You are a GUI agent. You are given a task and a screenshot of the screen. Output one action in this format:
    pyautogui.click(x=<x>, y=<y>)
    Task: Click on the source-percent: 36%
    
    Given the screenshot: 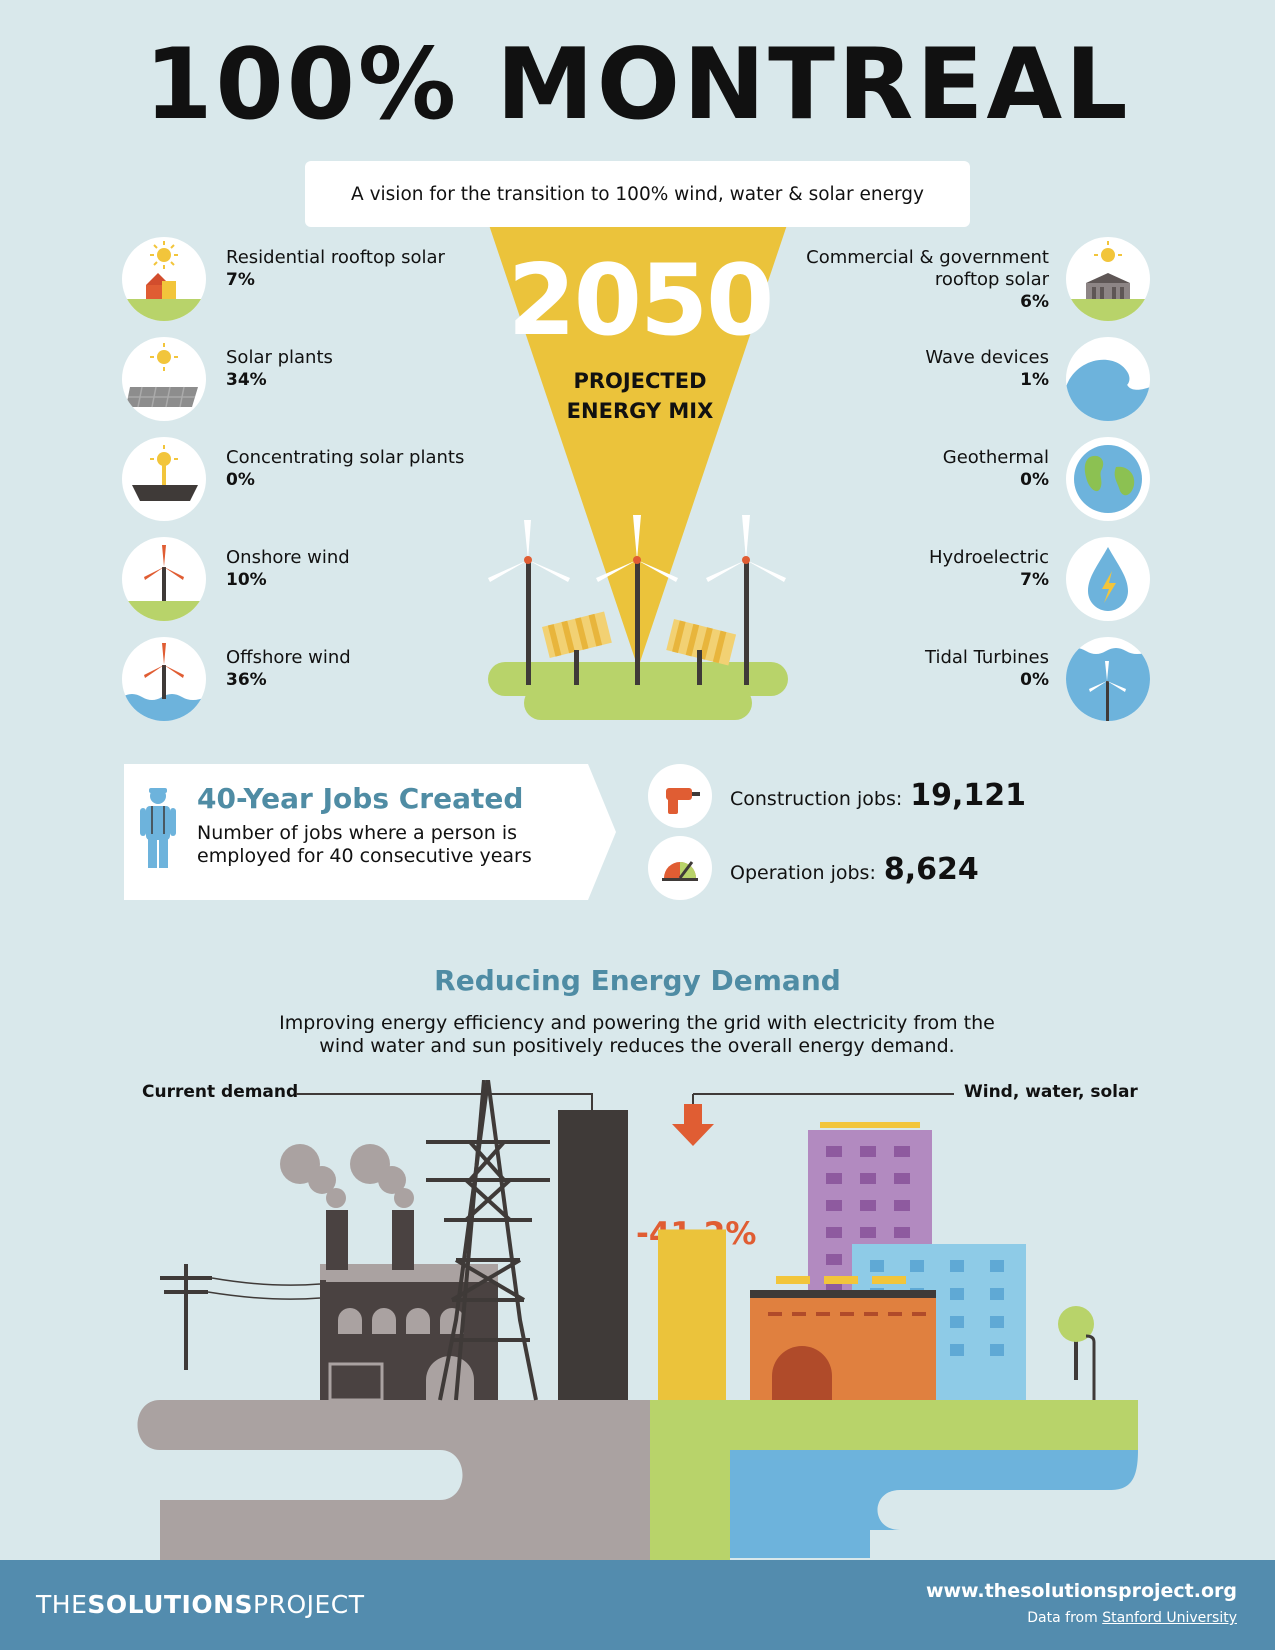 What is the action you would take?
    pyautogui.click(x=246, y=680)
    